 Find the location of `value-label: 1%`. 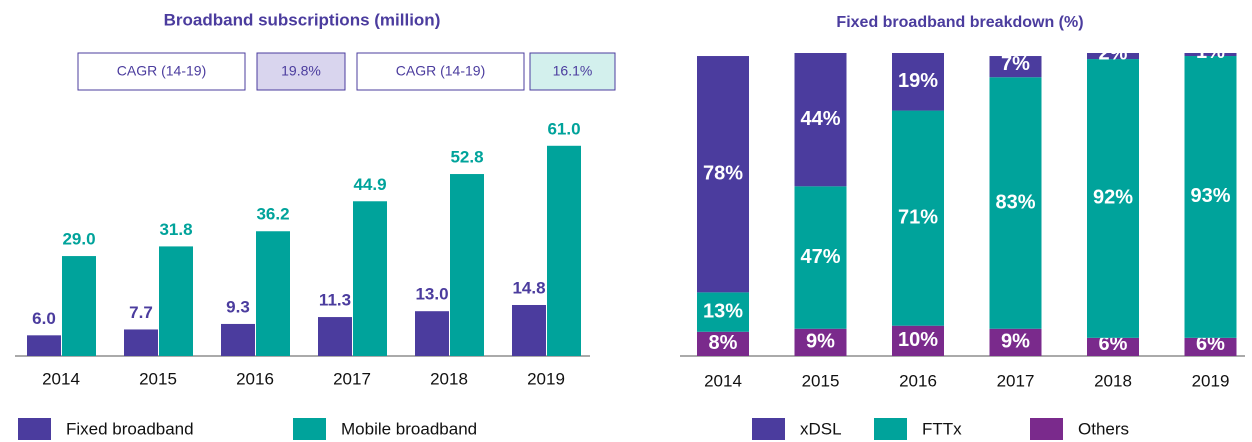

value-label: 1% is located at coordinates (1210, 52).